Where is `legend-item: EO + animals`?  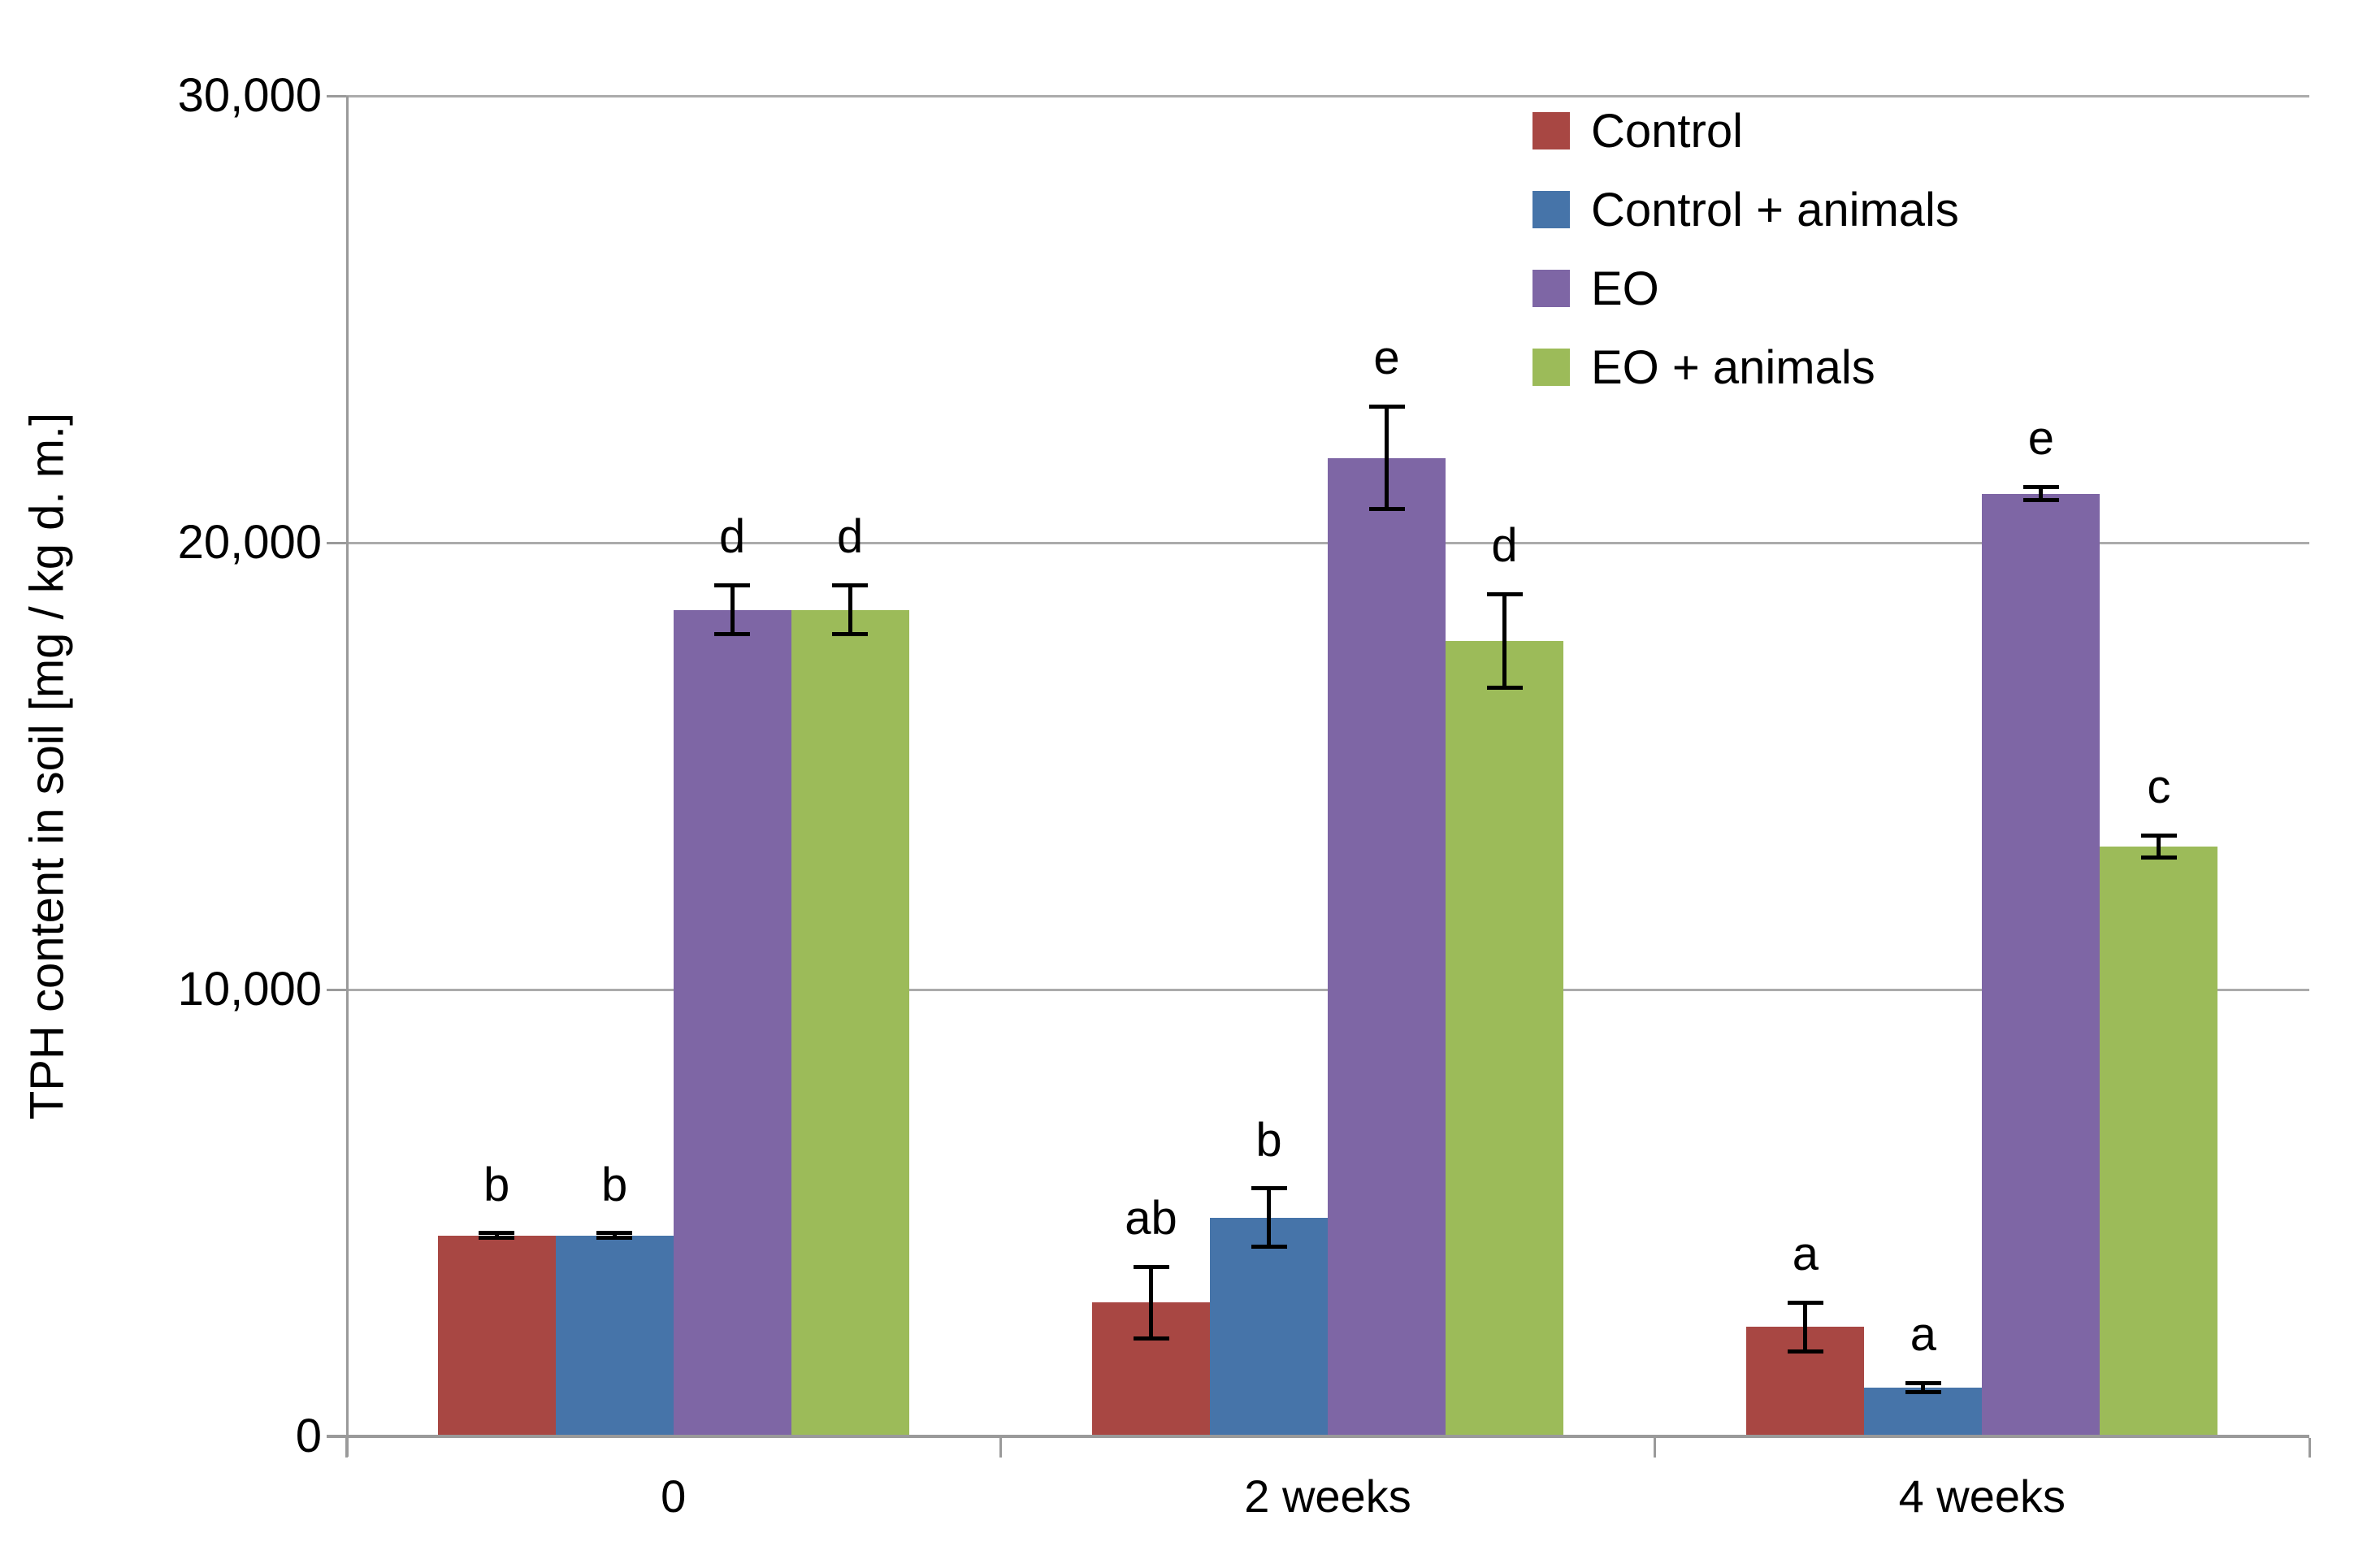
legend-item: EO + animals is located at coordinates (1745, 367).